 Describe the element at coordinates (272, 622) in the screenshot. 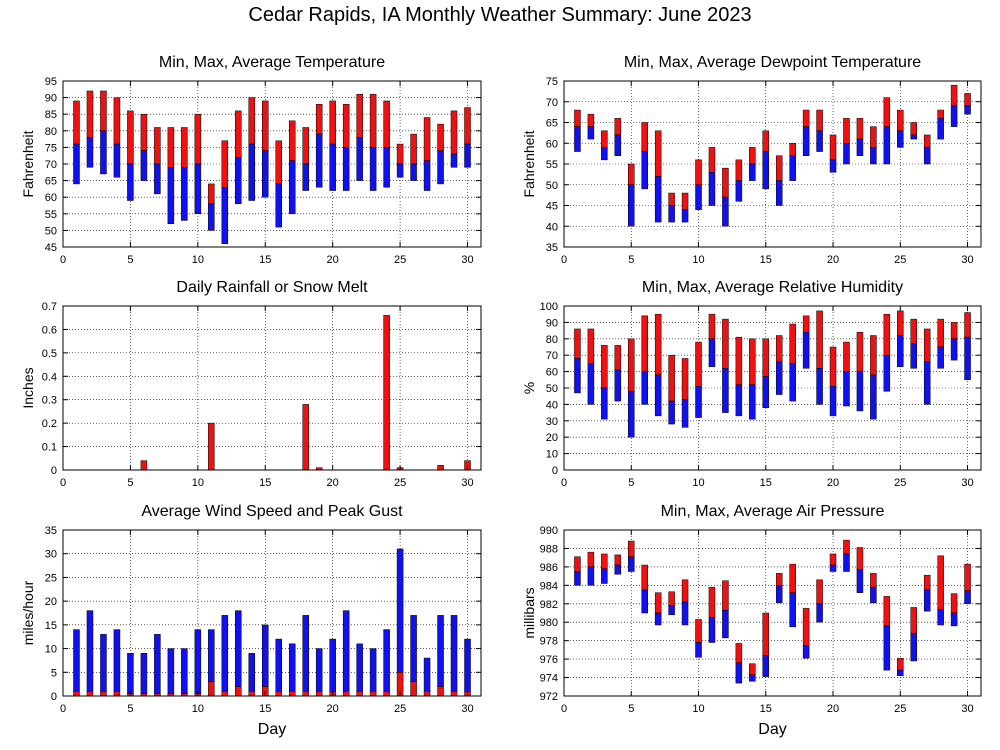

I see `data-bars` at that location.